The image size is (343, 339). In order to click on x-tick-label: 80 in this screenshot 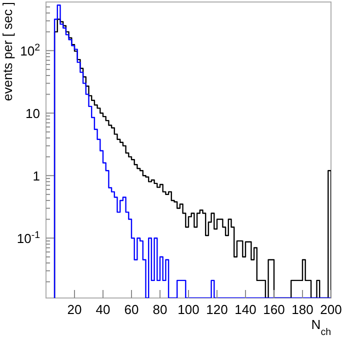, I will do `click(160, 309)`.